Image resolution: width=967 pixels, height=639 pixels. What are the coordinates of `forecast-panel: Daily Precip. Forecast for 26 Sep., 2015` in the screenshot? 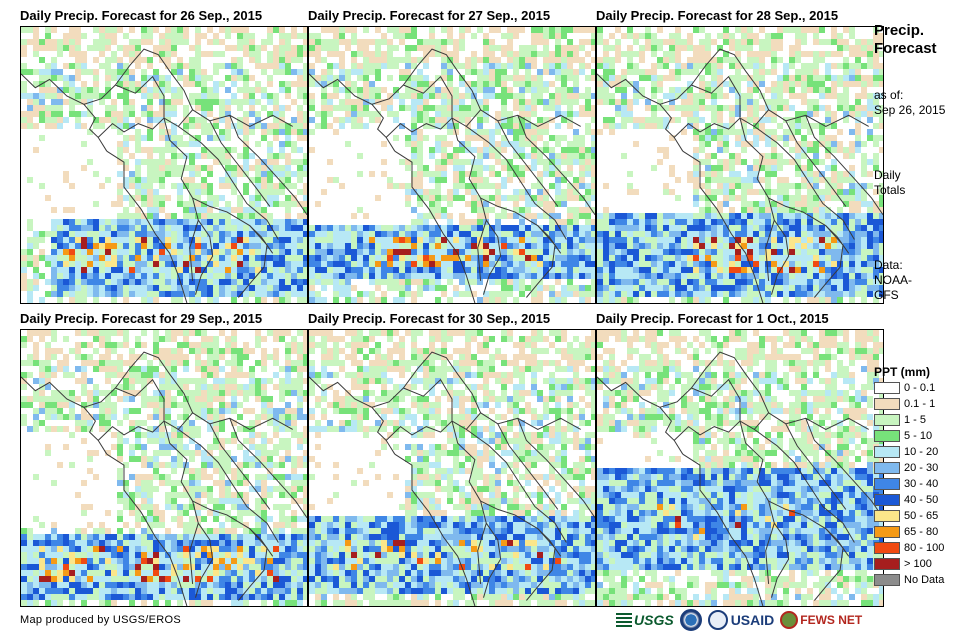 It's located at (165, 155).